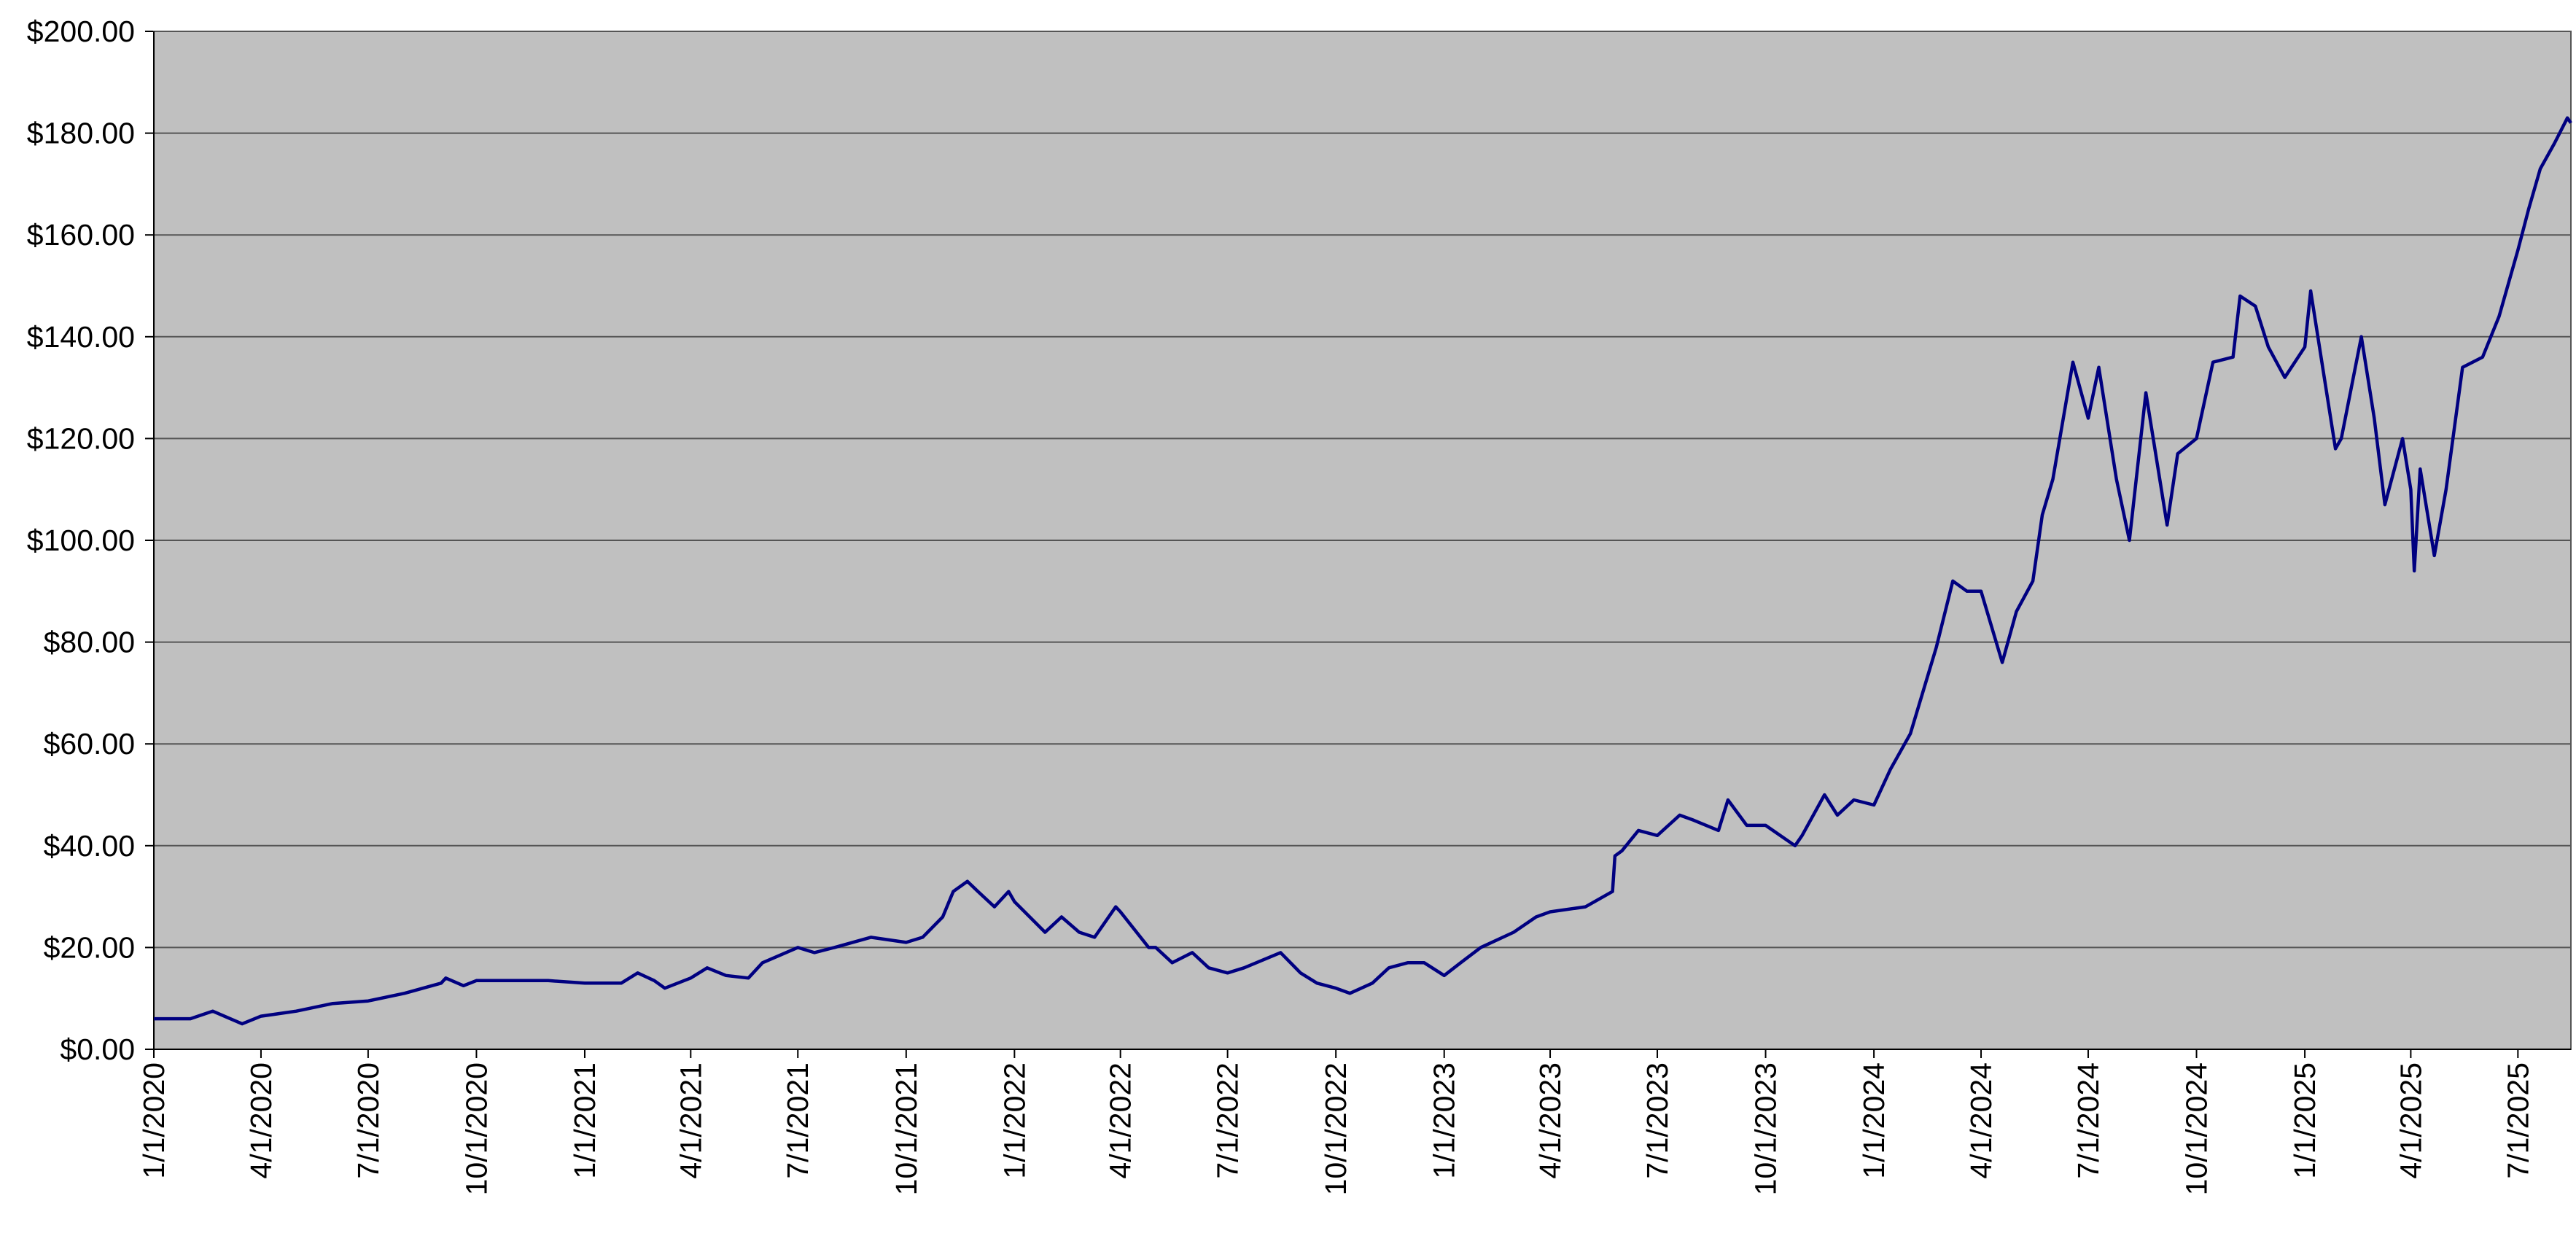  What do you see at coordinates (368, 1120) in the screenshot?
I see `x-tick-label: 7/1/2020` at bounding box center [368, 1120].